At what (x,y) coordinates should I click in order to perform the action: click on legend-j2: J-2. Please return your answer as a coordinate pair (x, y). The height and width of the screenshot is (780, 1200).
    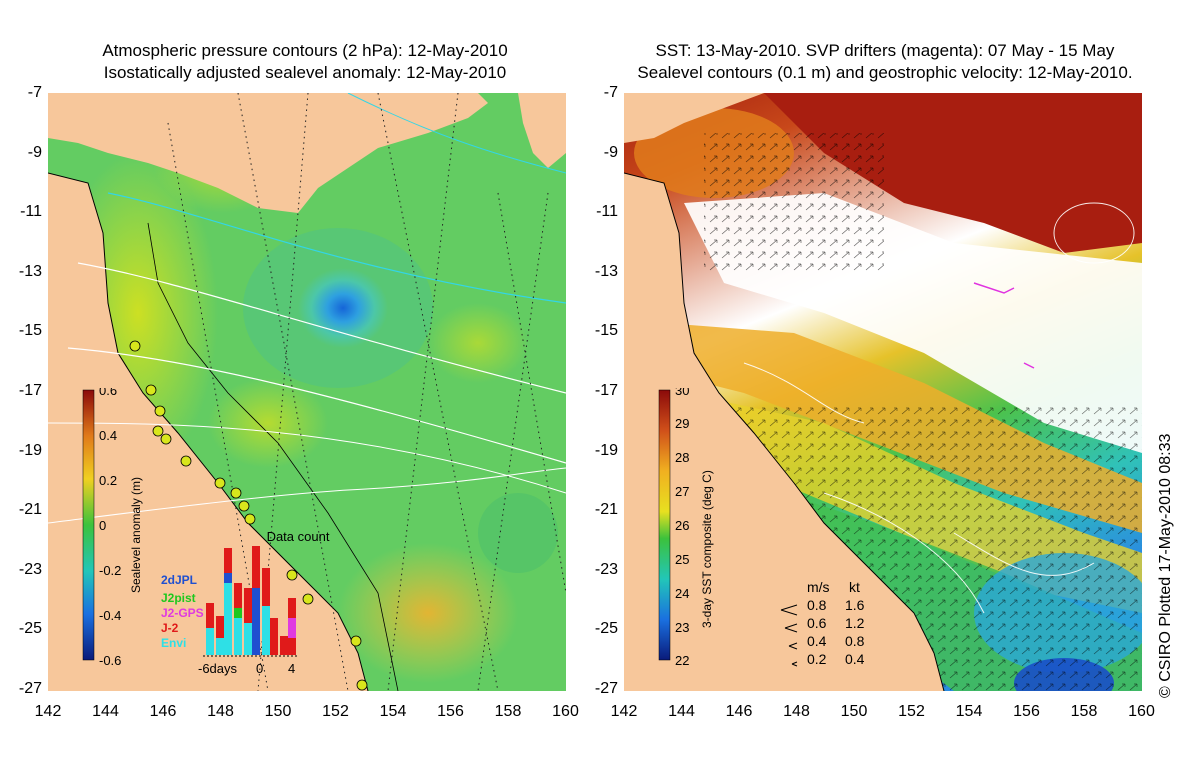
    Looking at the image, I should click on (170, 628).